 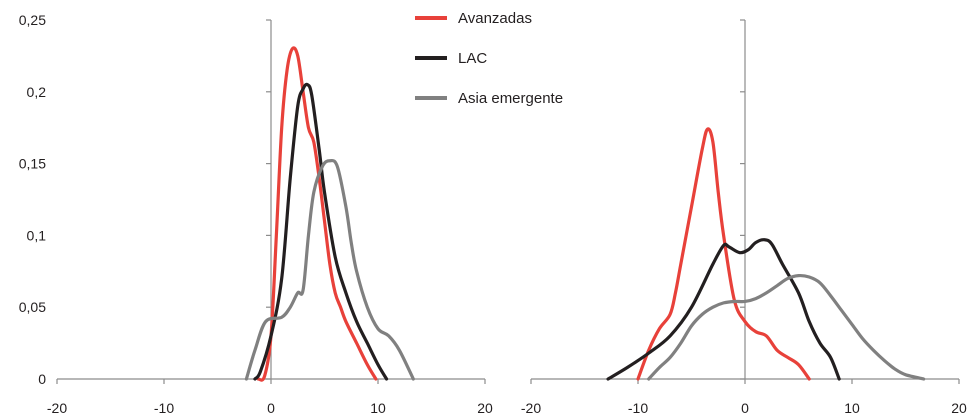 What do you see at coordinates (32, 307) in the screenshot?
I see `y-tick-label: 0,05` at bounding box center [32, 307].